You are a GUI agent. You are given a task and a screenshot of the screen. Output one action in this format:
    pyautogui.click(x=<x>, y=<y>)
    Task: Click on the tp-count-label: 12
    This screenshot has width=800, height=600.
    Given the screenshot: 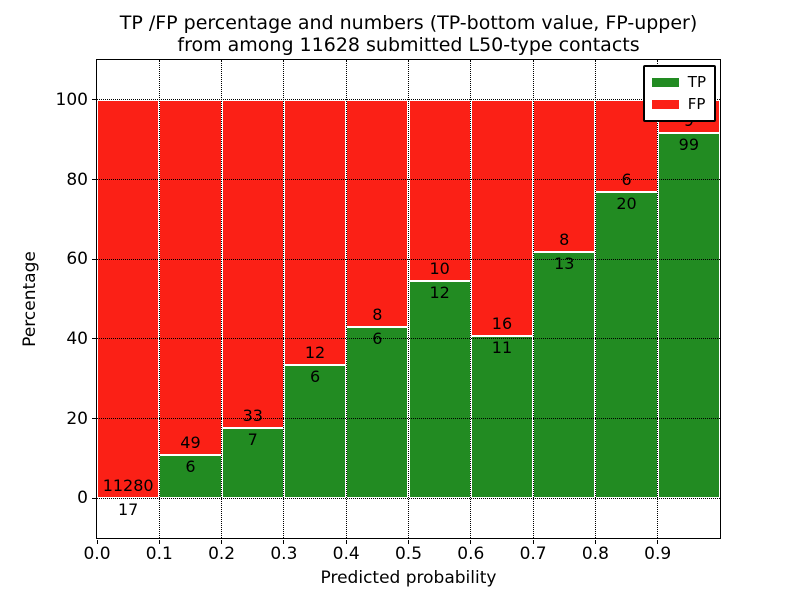 What is the action you would take?
    pyautogui.click(x=439, y=292)
    